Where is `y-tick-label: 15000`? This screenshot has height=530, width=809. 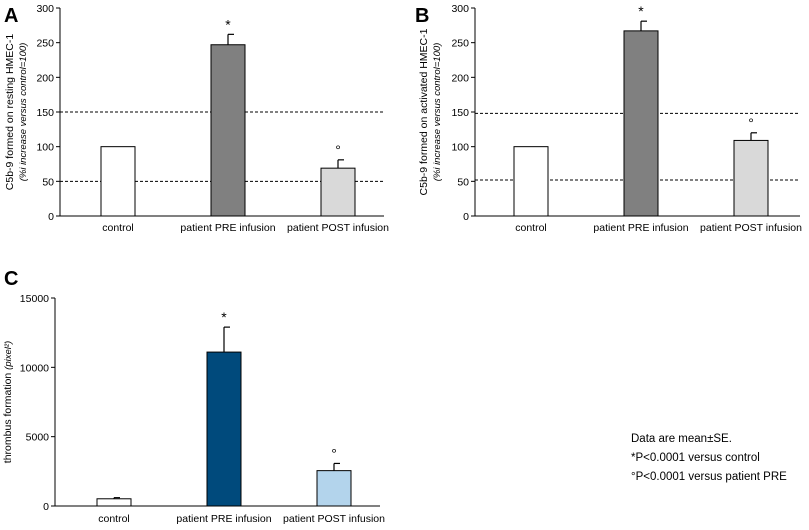
y-tick-label: 15000 is located at coordinates (34, 299).